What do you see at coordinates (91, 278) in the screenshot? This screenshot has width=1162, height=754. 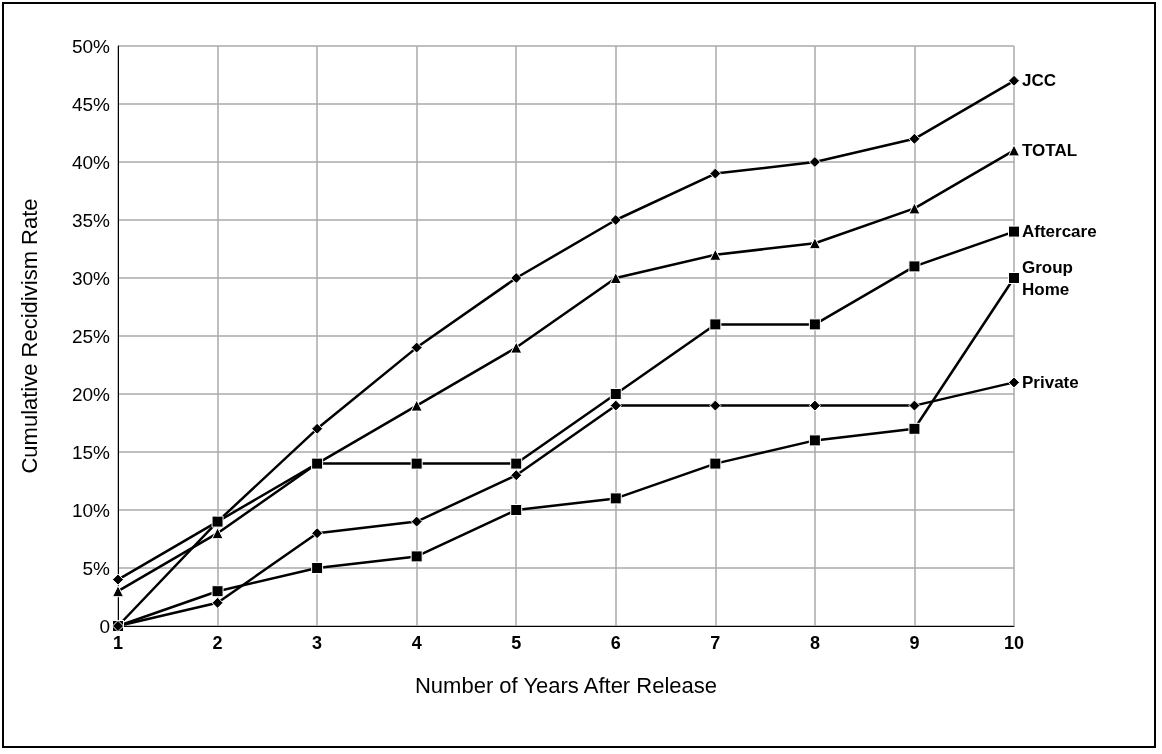 I see `y-tick-label: 30%` at bounding box center [91, 278].